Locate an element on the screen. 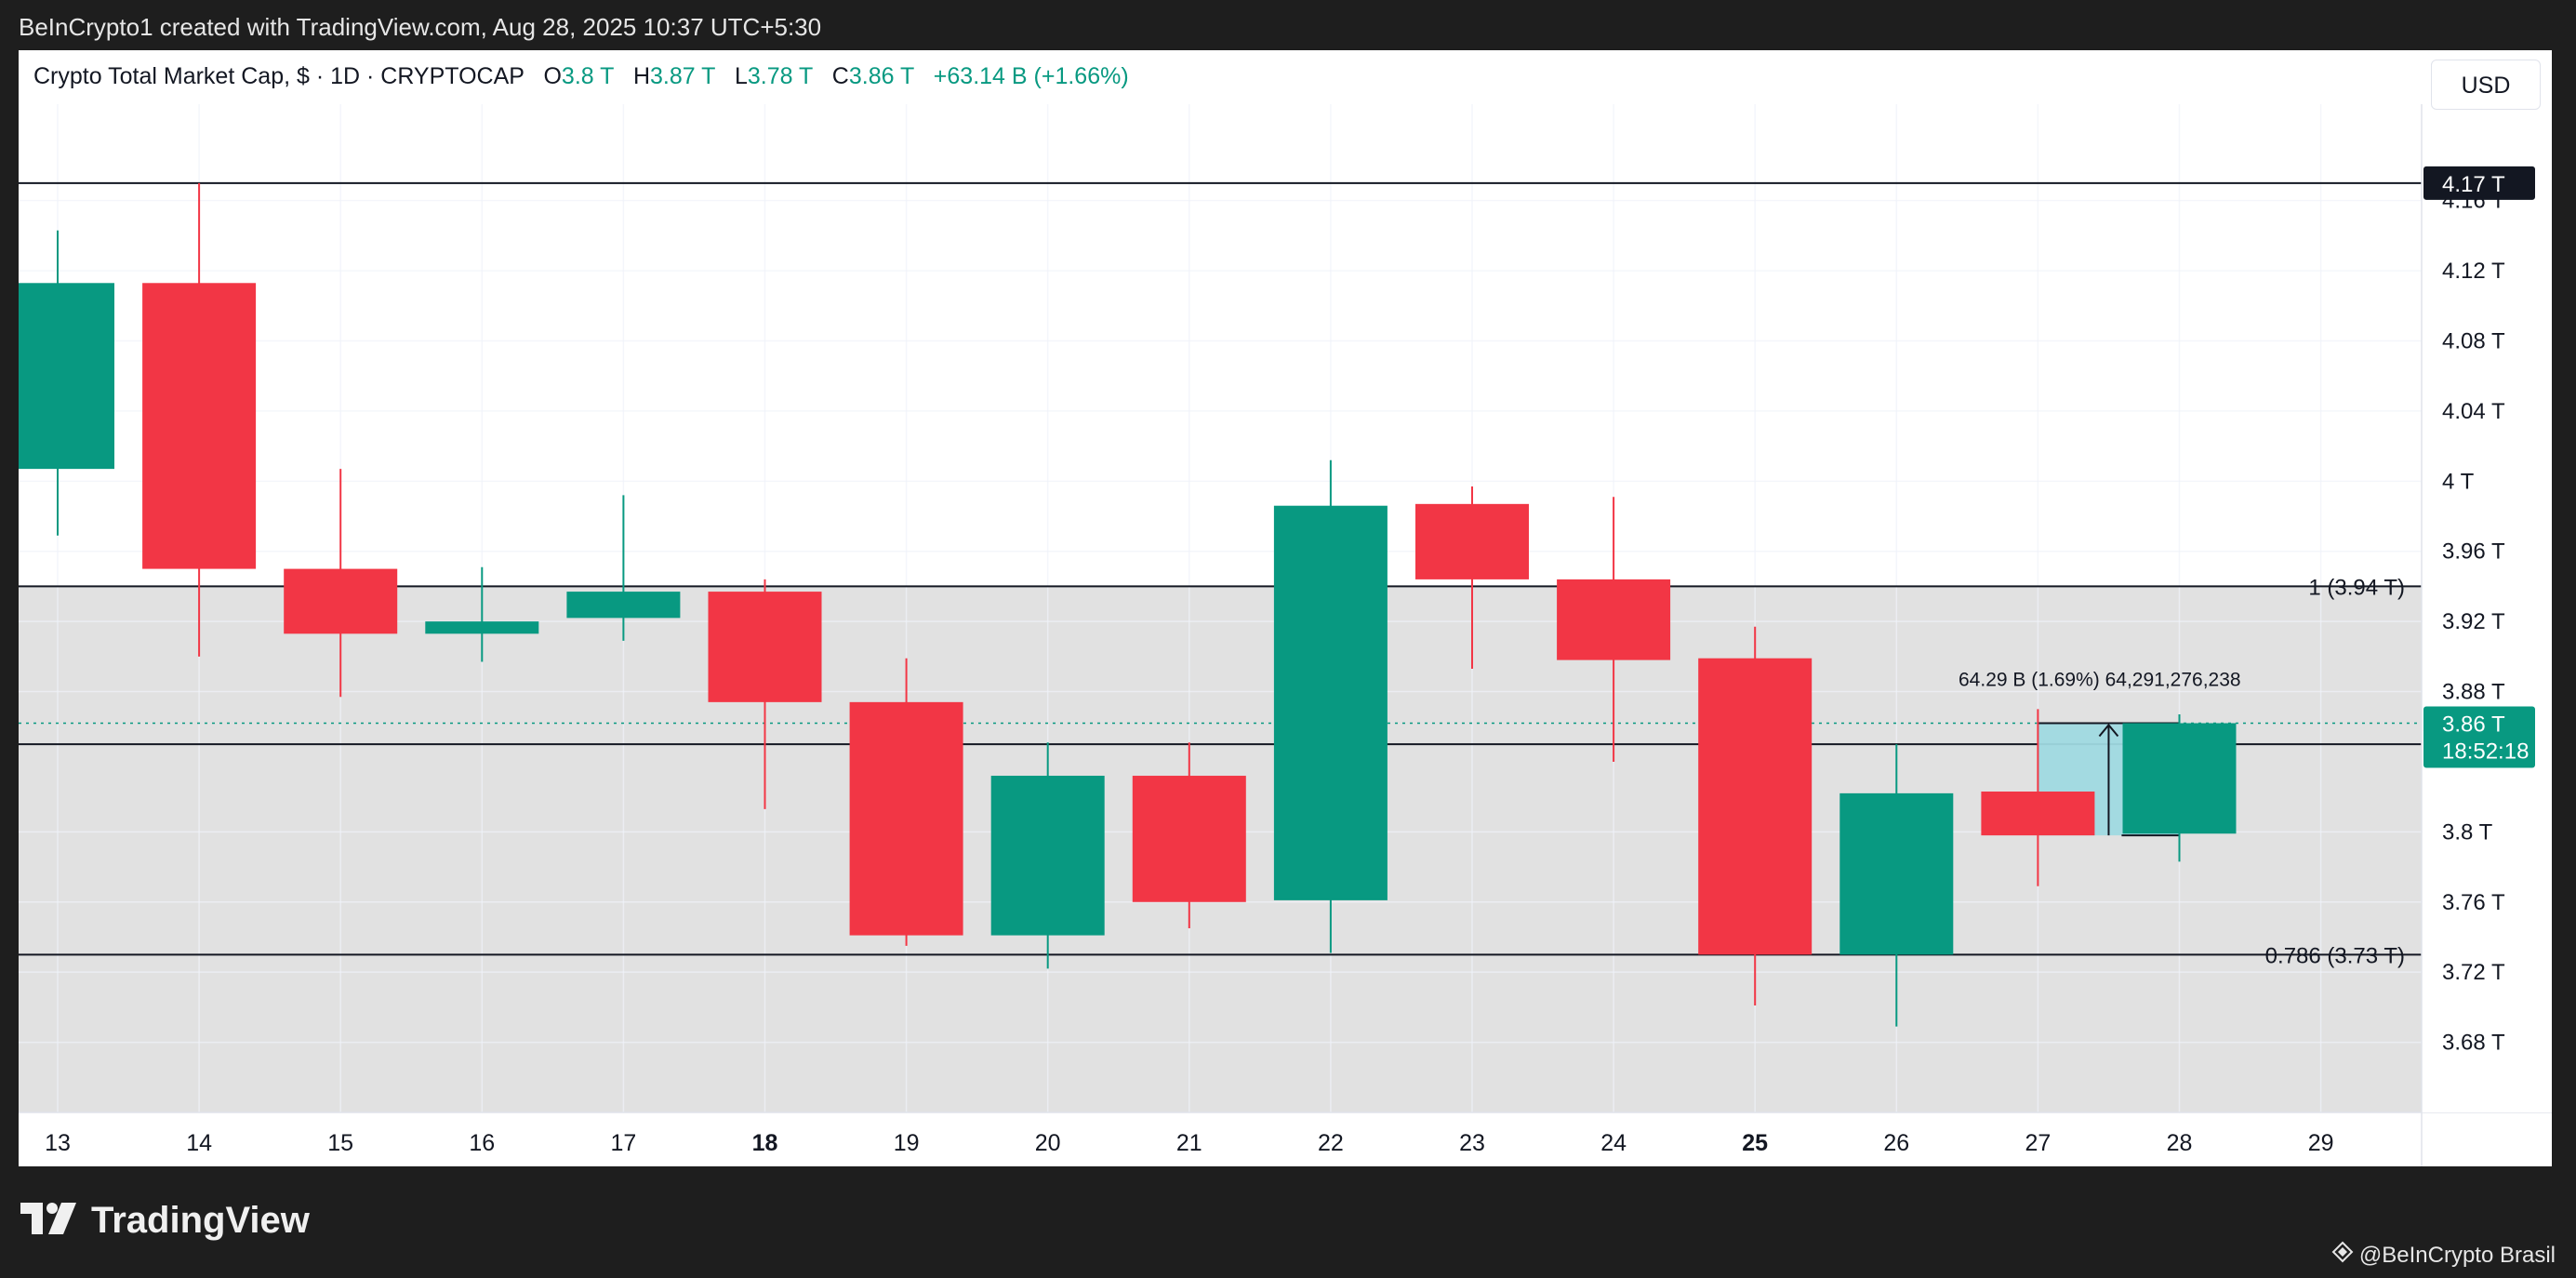 The image size is (2576, 1278). last-price-label: 3.86 T is located at coordinates (2473, 724).